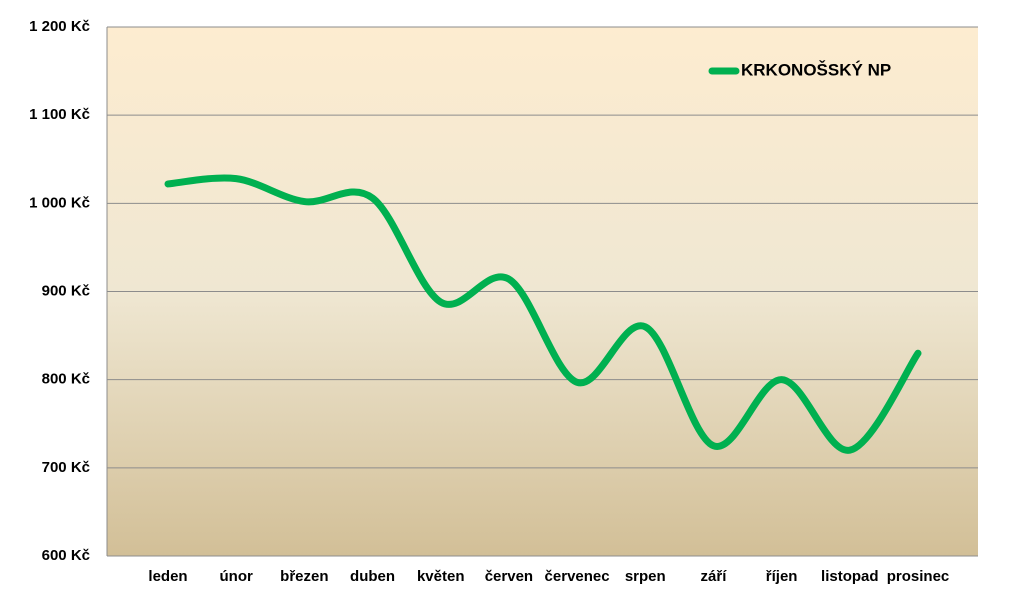  Describe the element at coordinates (59, 26) in the screenshot. I see `y-tick-label: 1 200 Kč` at that location.